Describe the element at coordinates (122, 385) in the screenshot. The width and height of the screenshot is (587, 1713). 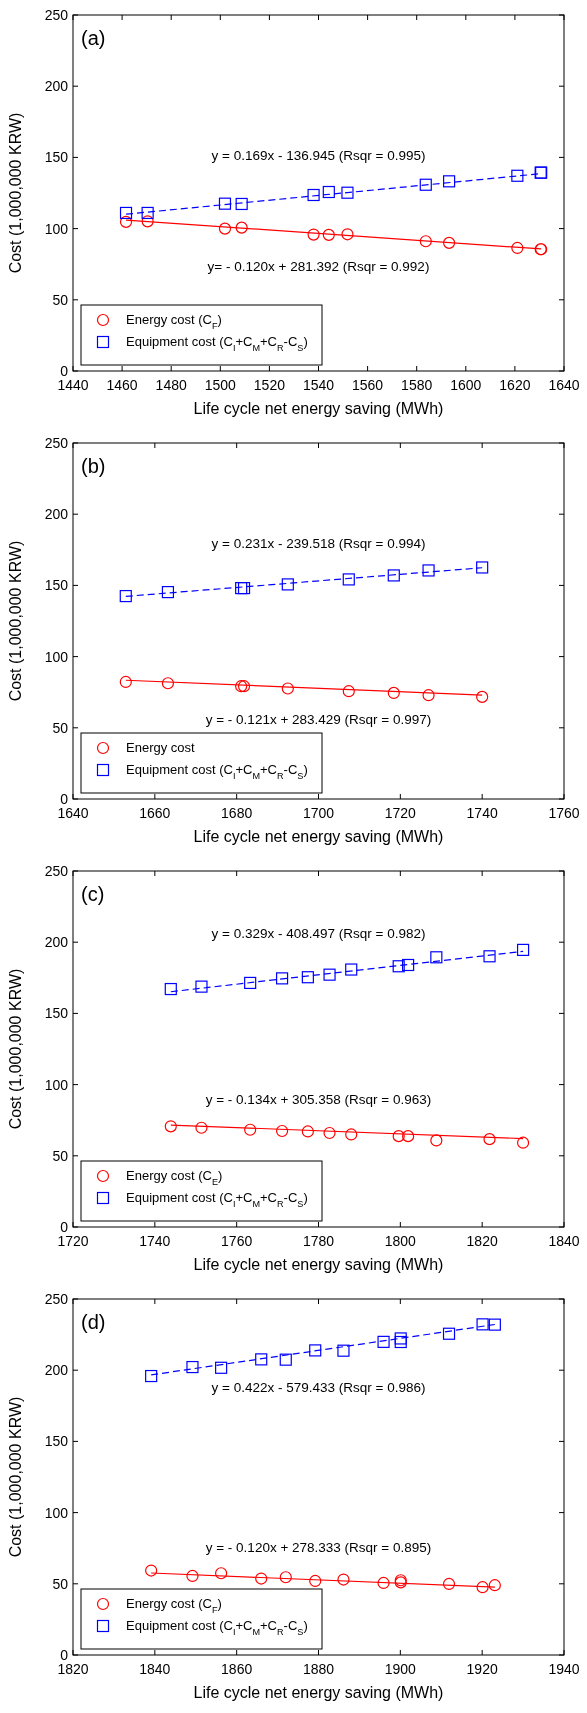
I see `x-tick-label: 1460` at that location.